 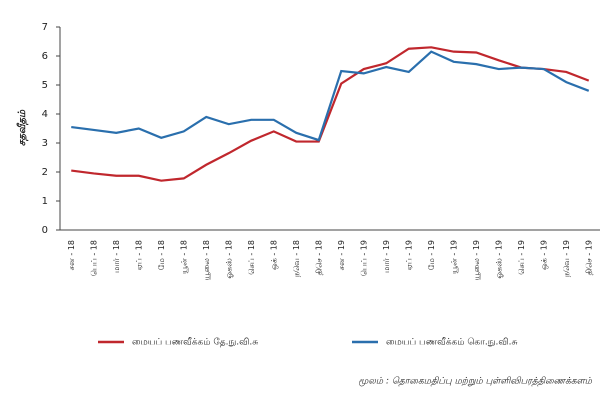 What do you see at coordinates (45, 56) in the screenshot?
I see `y-tick-label: 6` at bounding box center [45, 56].